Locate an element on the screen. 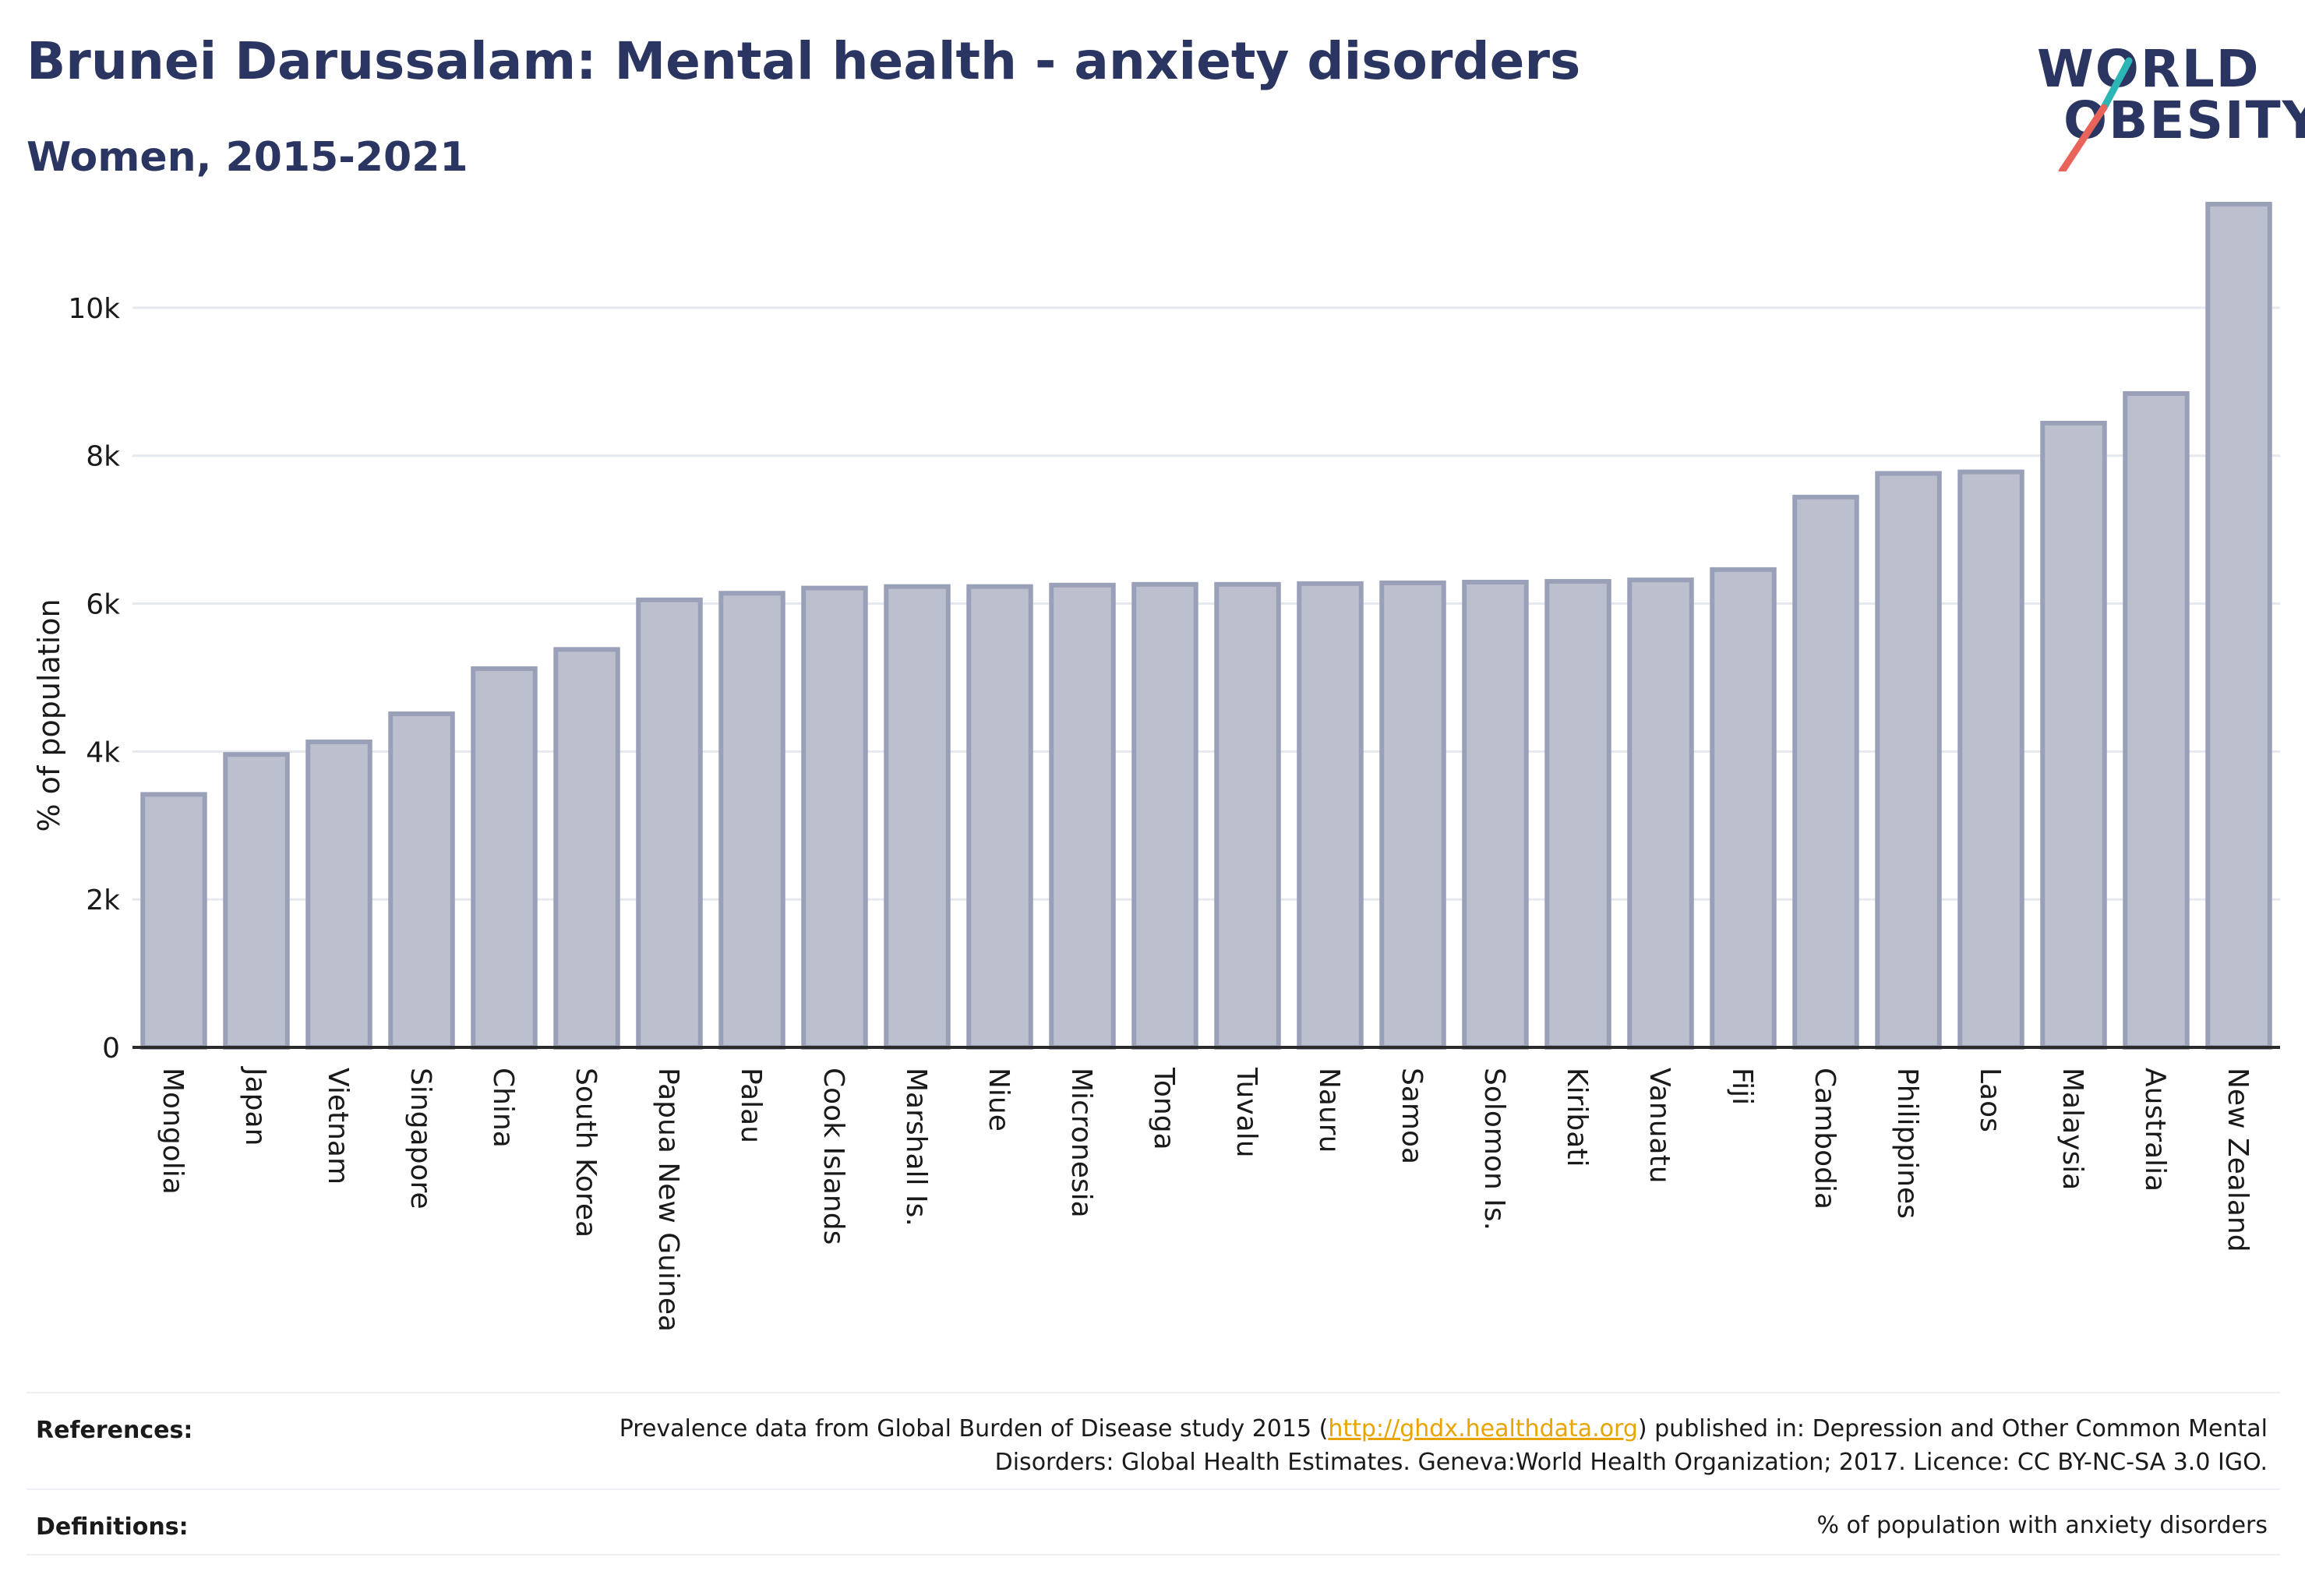  y-tick-label: 8k is located at coordinates (103, 457).